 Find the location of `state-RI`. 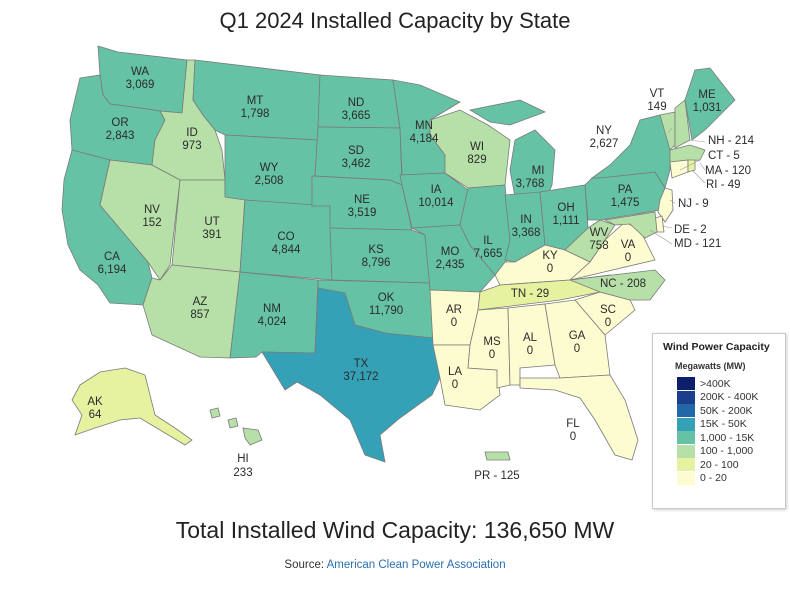

state-RI is located at coordinates (691, 166).